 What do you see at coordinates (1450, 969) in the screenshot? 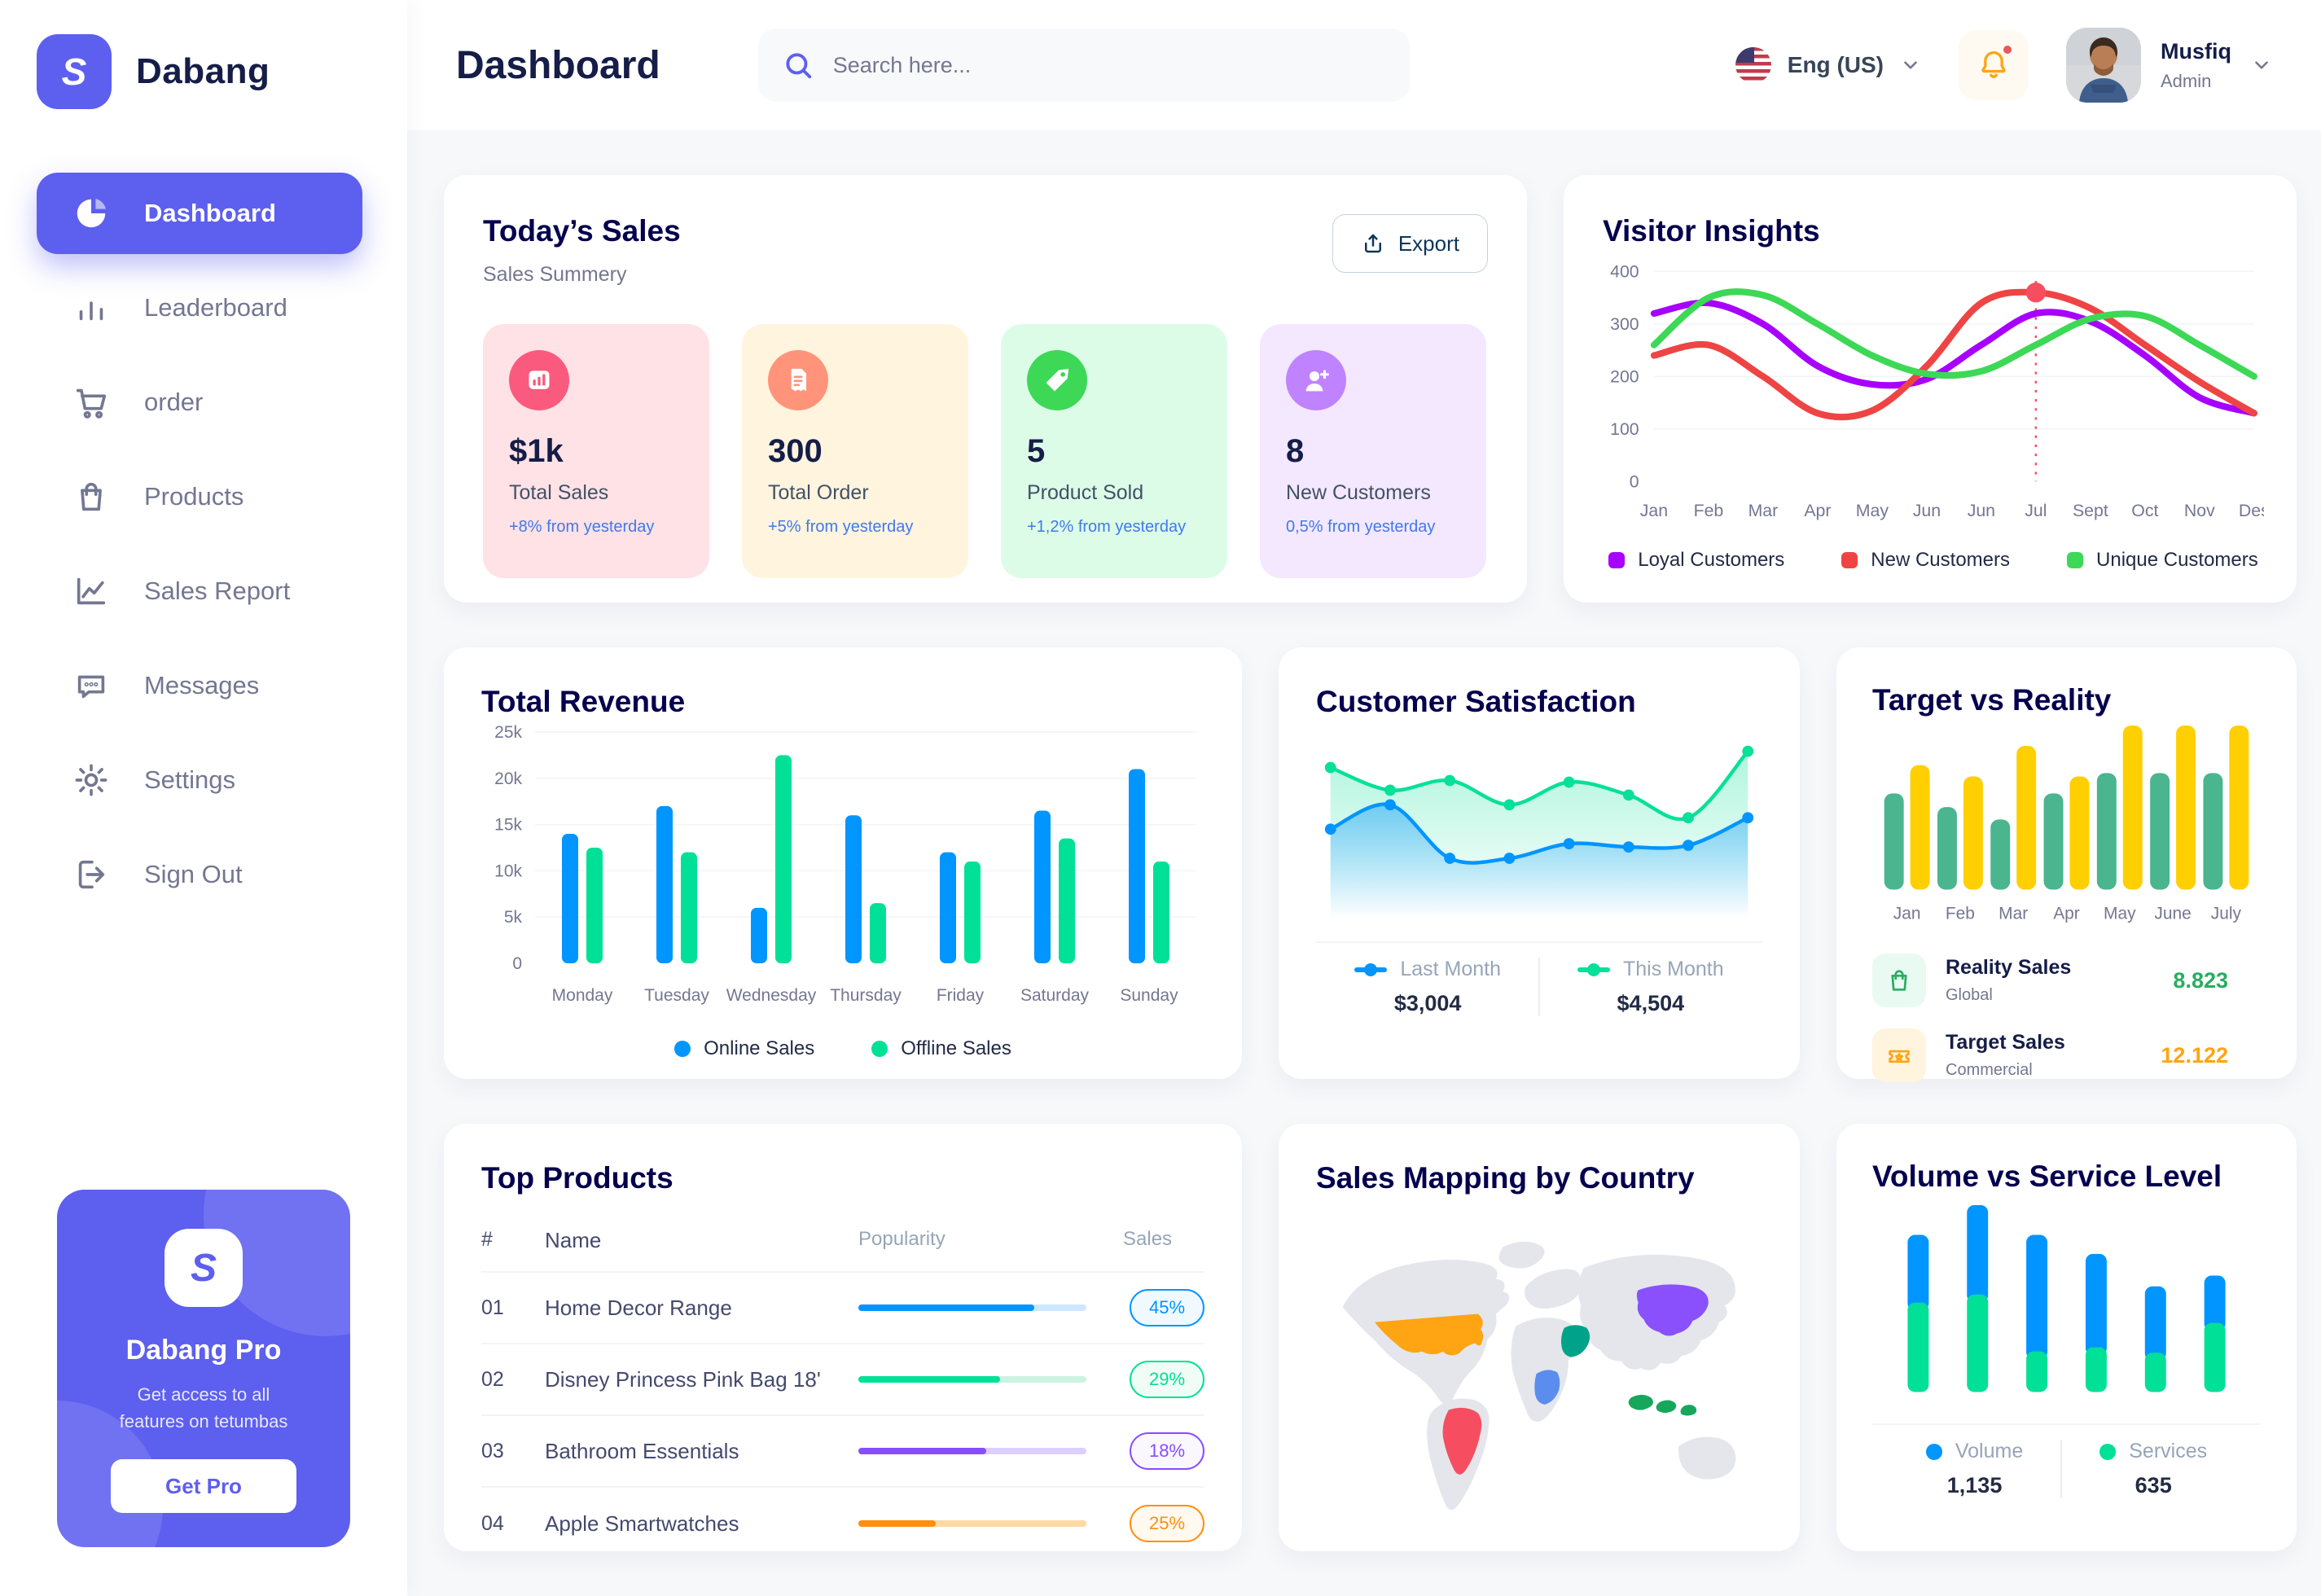
I see `legend-label: Last Month` at bounding box center [1450, 969].